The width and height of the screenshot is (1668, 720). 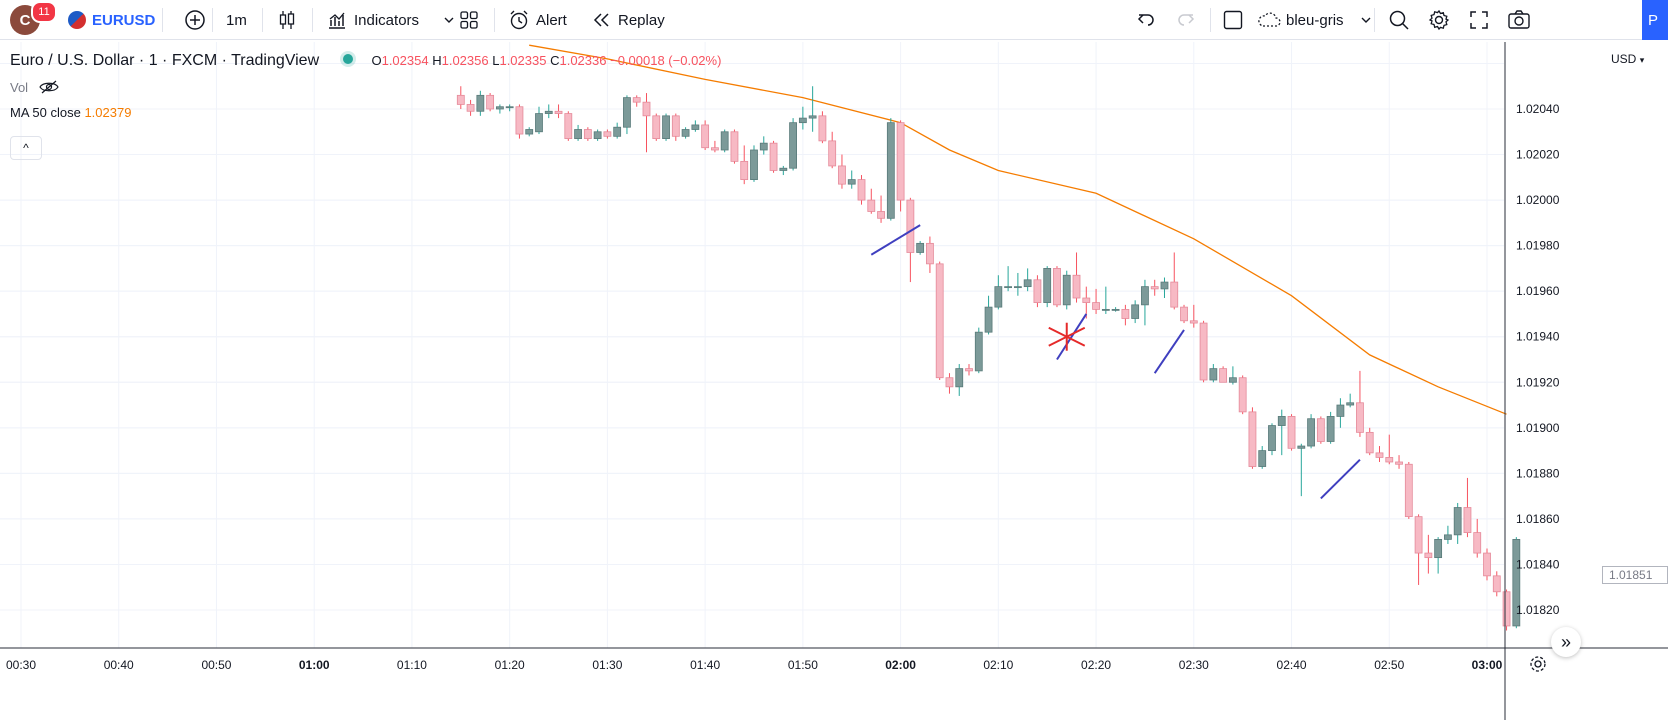 What do you see at coordinates (1439, 20) in the screenshot?
I see `settings-button` at bounding box center [1439, 20].